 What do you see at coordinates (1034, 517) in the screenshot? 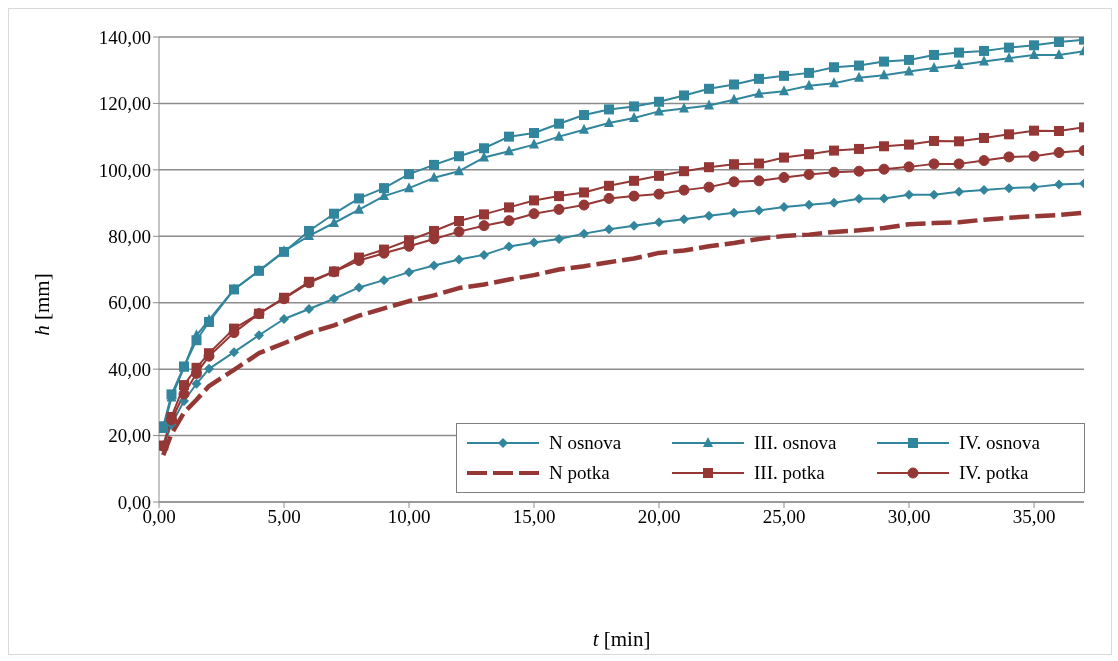
I see `x-tick-label: 35,00` at bounding box center [1034, 517].